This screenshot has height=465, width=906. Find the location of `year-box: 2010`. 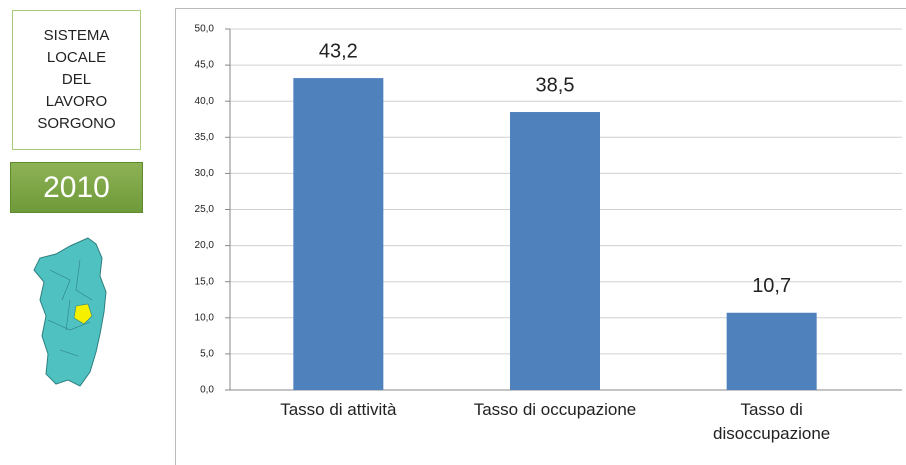

year-box: 2010 is located at coordinates (76, 187).